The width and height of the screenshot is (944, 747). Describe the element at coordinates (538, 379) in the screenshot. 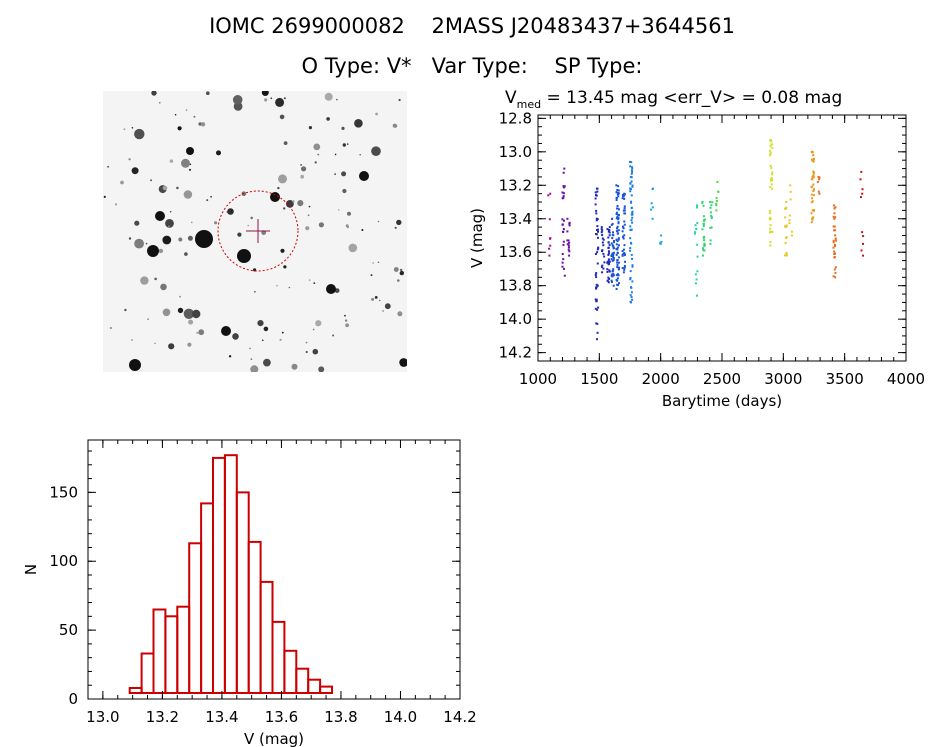

I see `x-tick-label: 1000` at that location.